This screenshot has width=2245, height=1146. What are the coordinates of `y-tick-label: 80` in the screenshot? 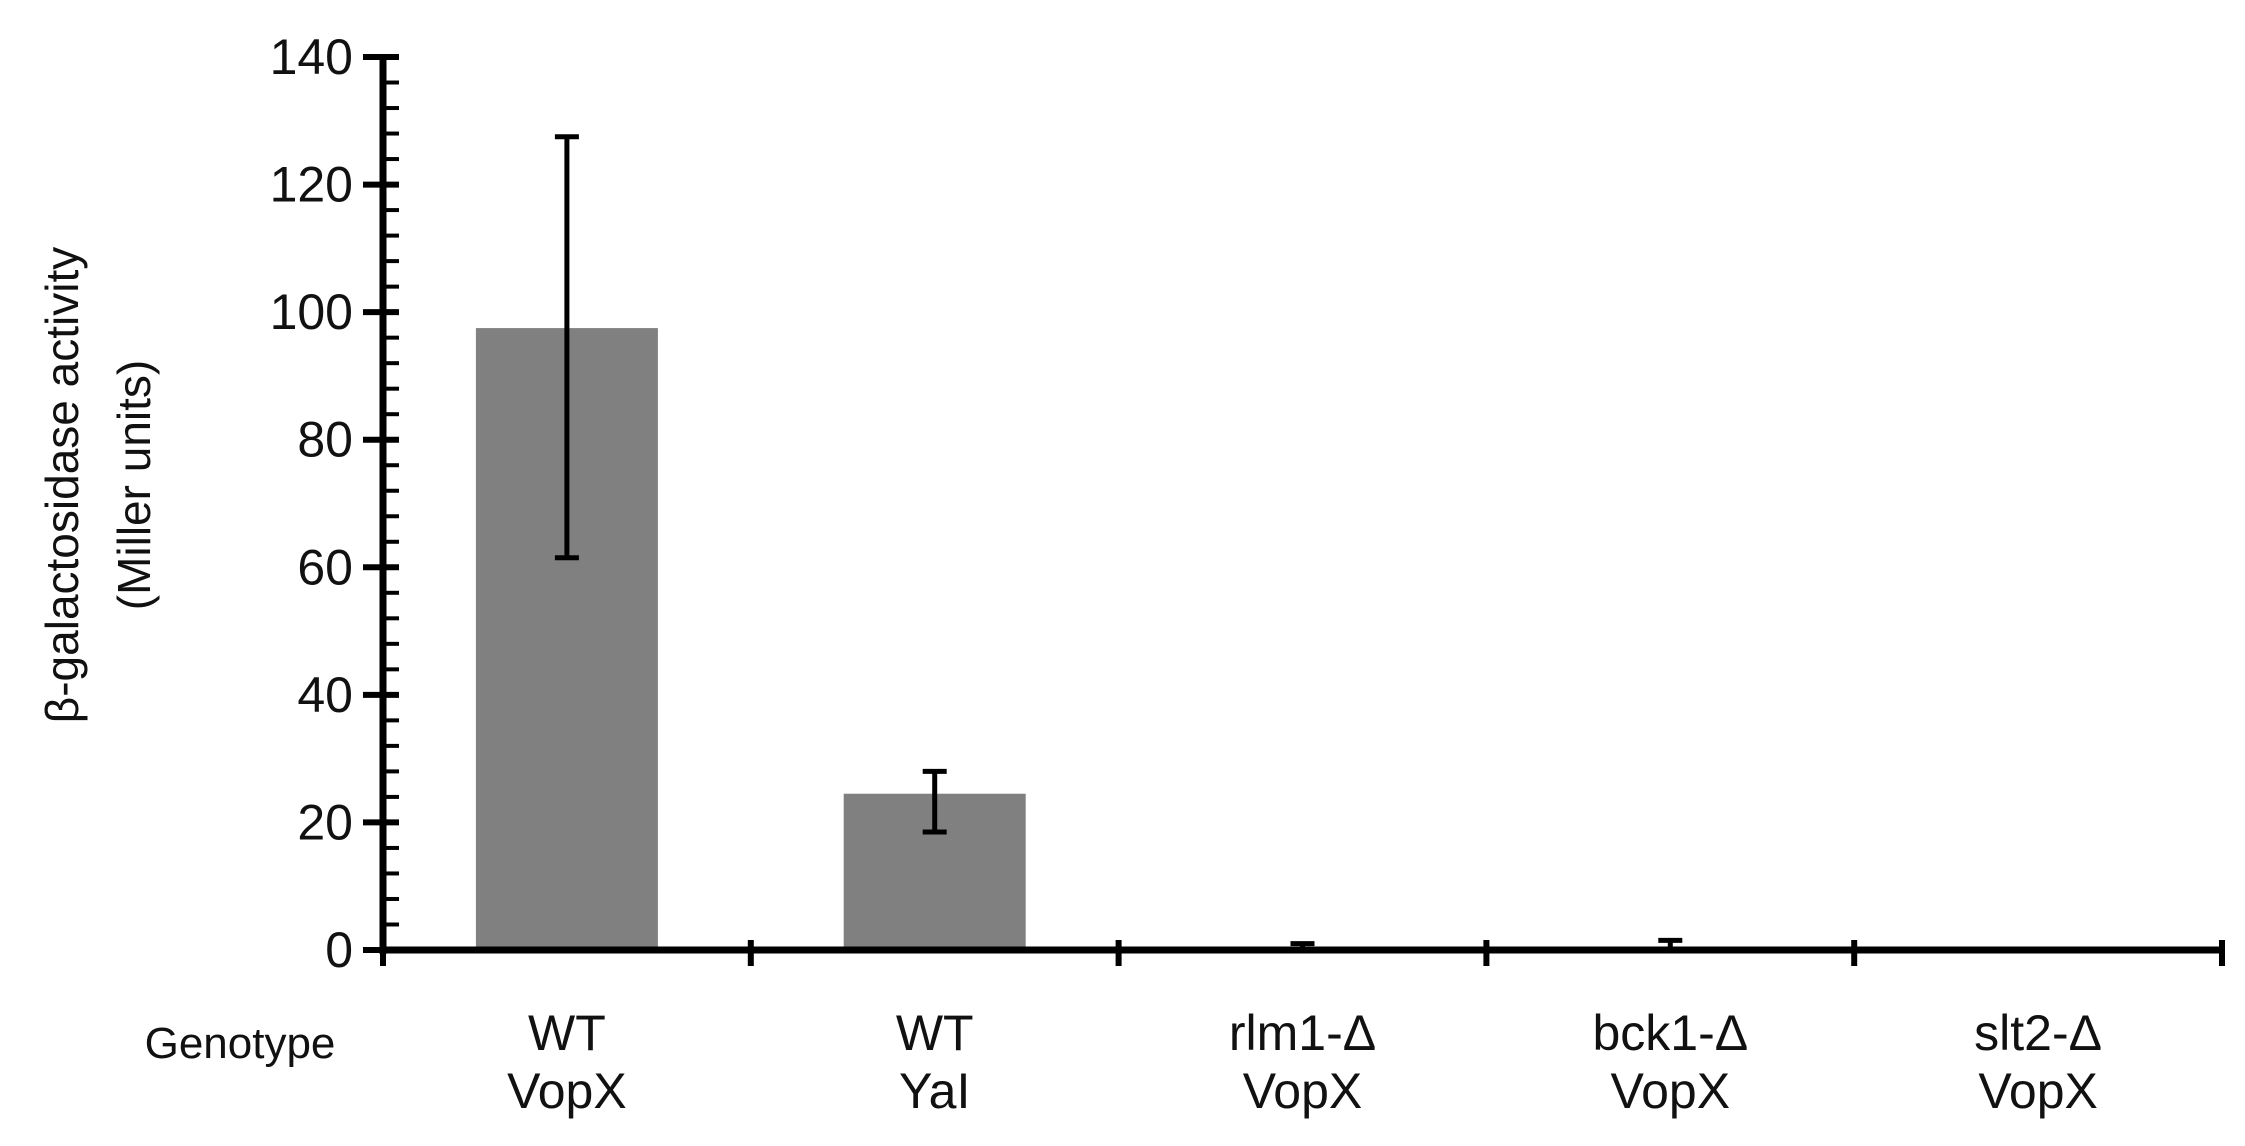 It's located at (325, 440).